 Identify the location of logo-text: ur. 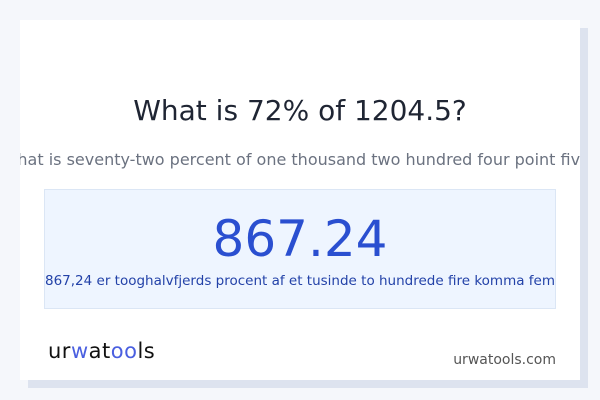
(59, 351).